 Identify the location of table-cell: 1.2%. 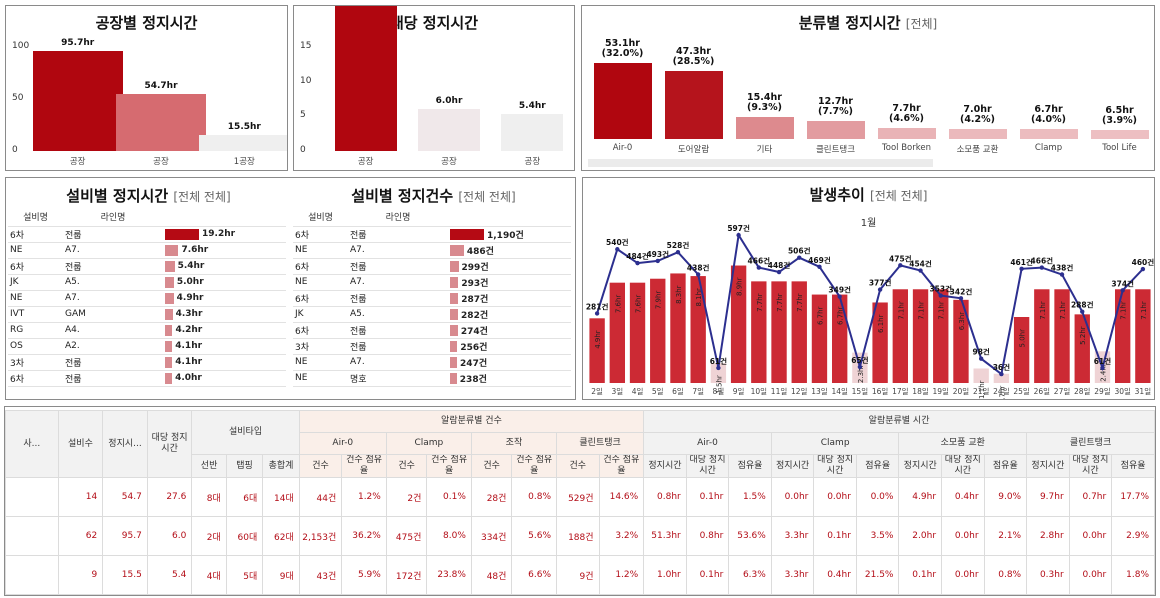
(621, 575).